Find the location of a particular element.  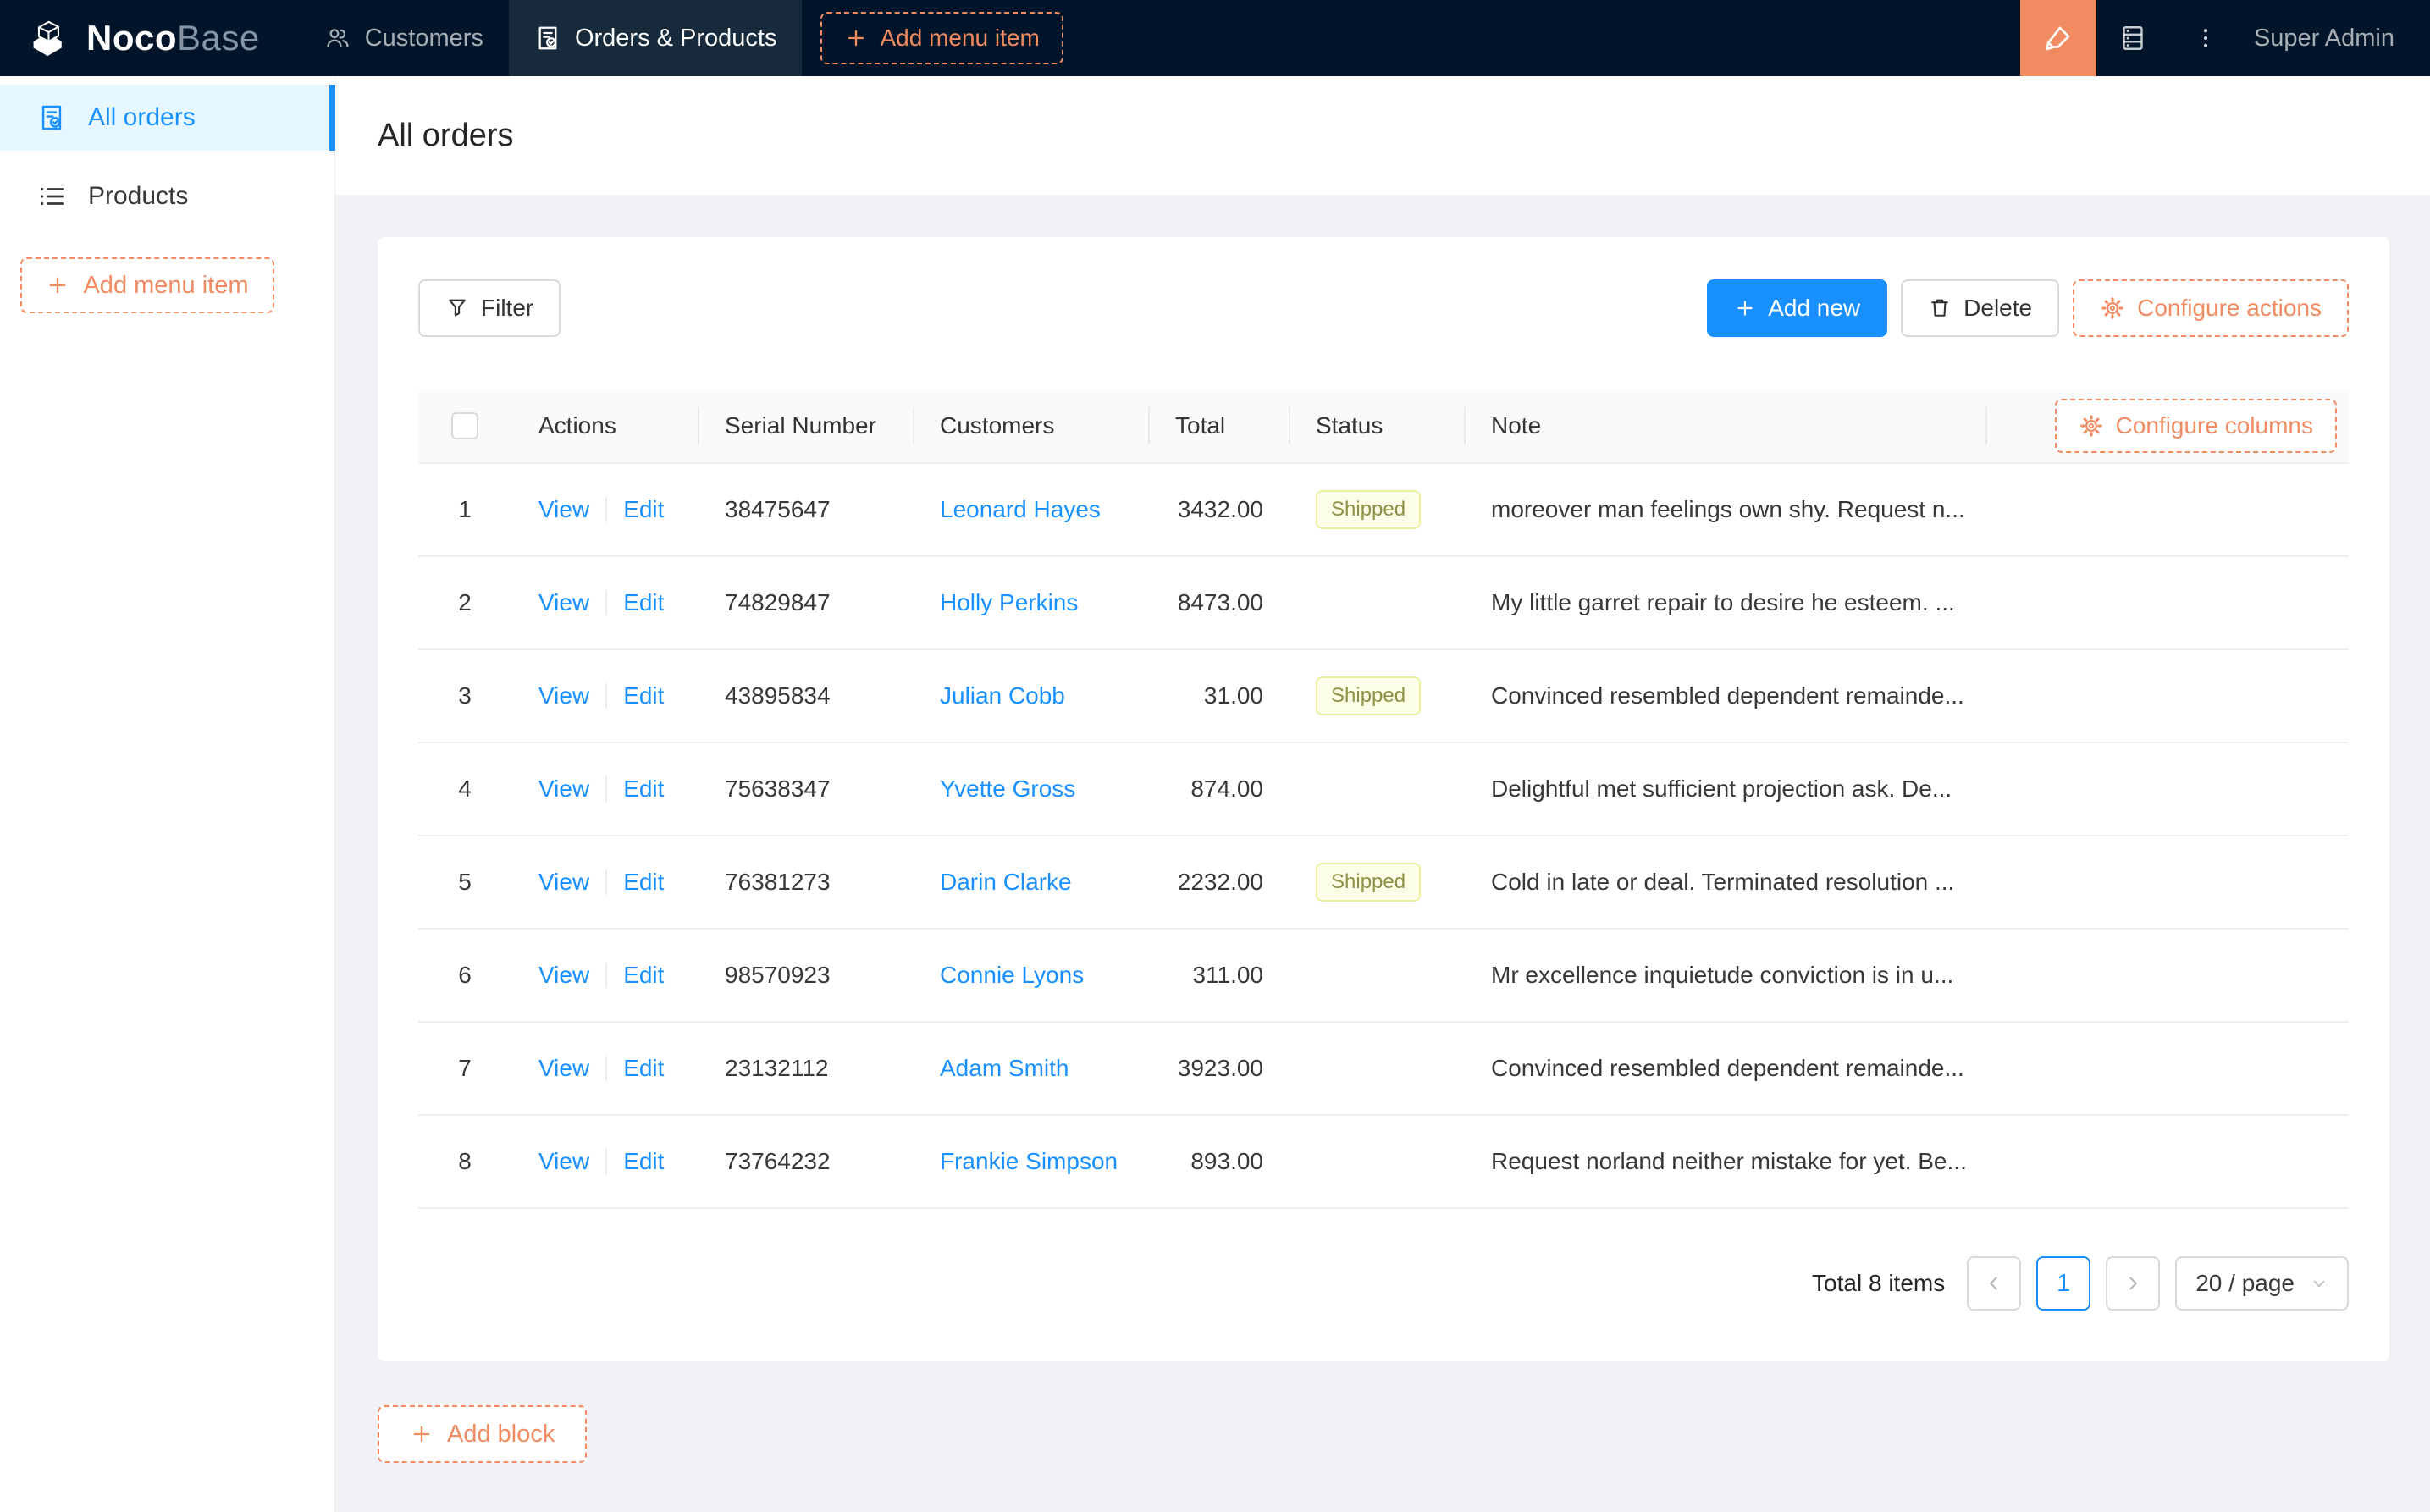

pagination-prev-button is located at coordinates (1995, 1283).